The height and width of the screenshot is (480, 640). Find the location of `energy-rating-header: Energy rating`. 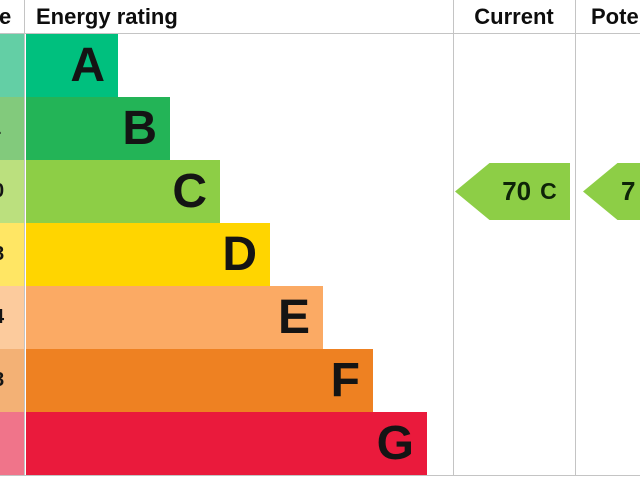

energy-rating-header: Energy rating is located at coordinates (107, 16).